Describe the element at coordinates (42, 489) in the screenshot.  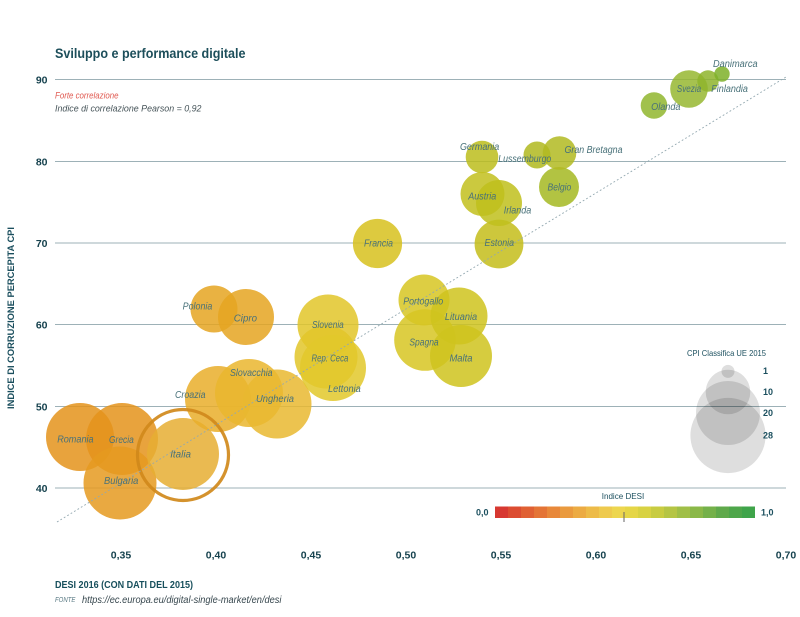
I see `svg-text: 40` at that location.